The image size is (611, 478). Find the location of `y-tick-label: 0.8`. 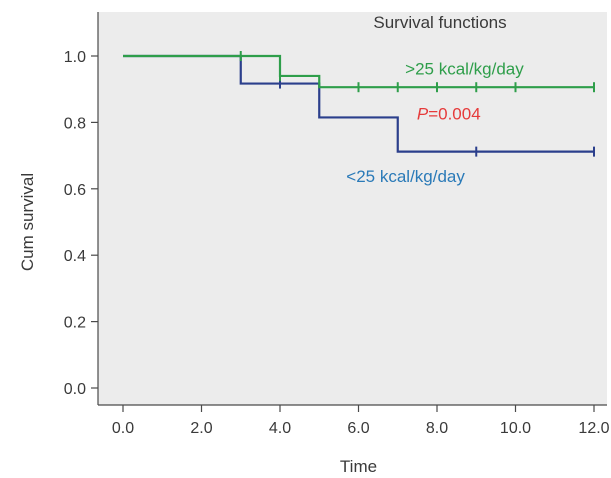

y-tick-label: 0.8 is located at coordinates (75, 123).